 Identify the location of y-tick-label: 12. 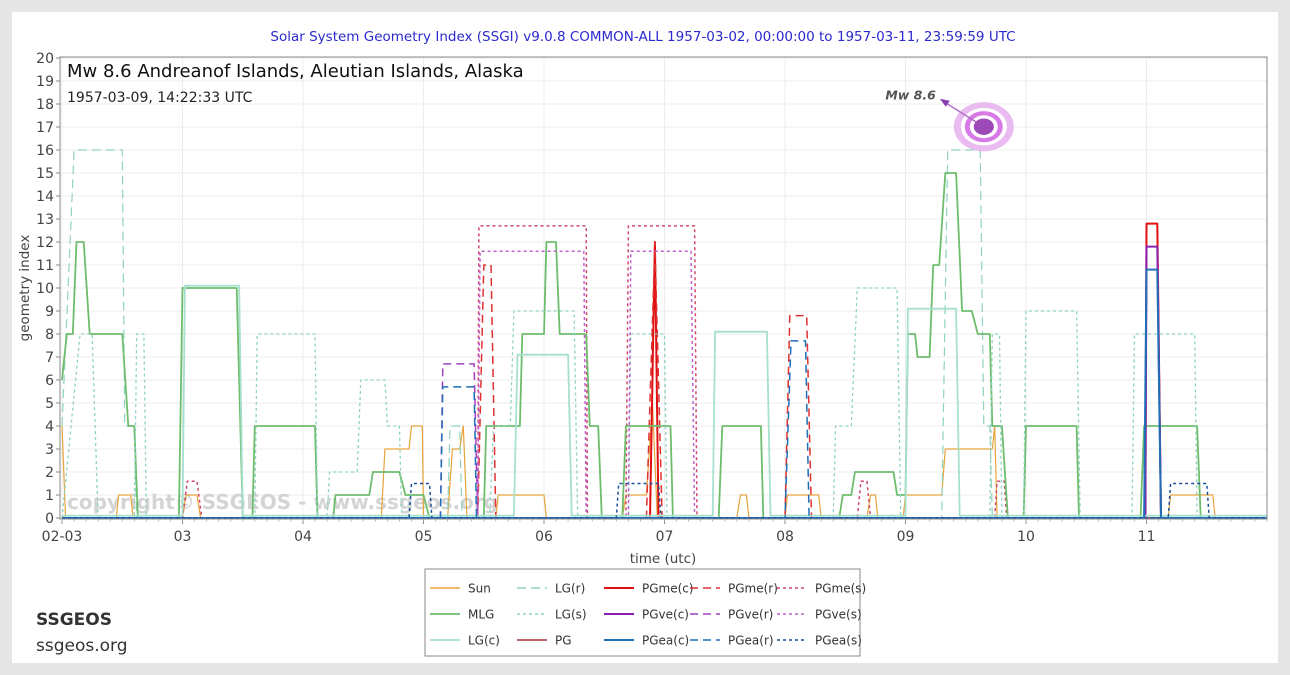
(45, 243).